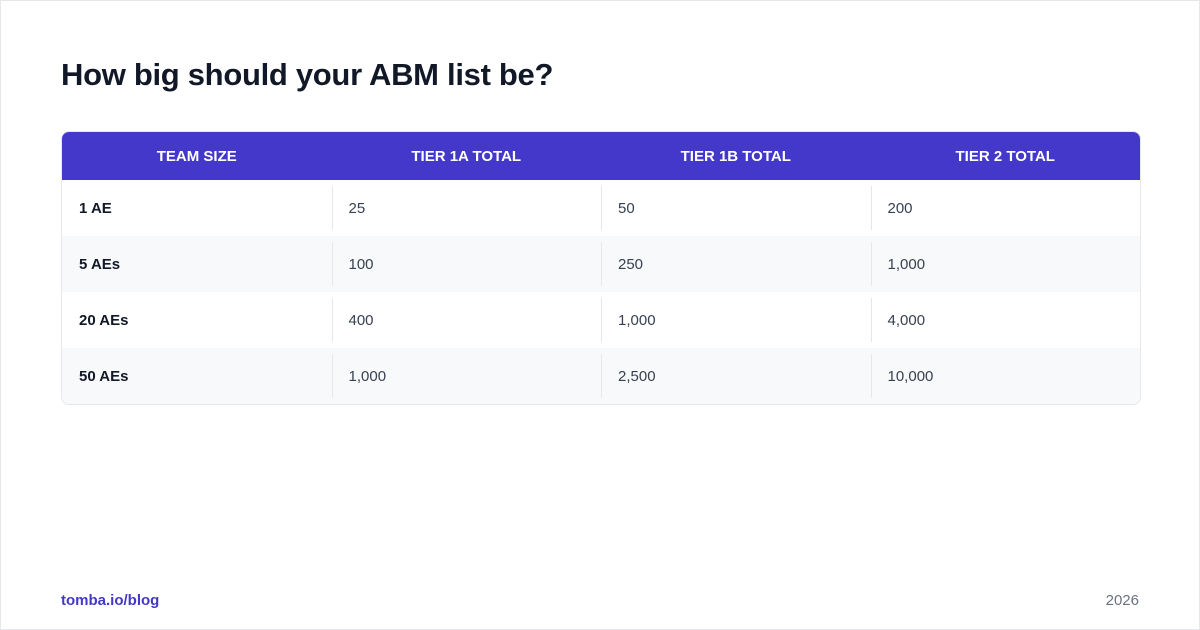  I want to click on table-cell: 400, so click(466, 320).